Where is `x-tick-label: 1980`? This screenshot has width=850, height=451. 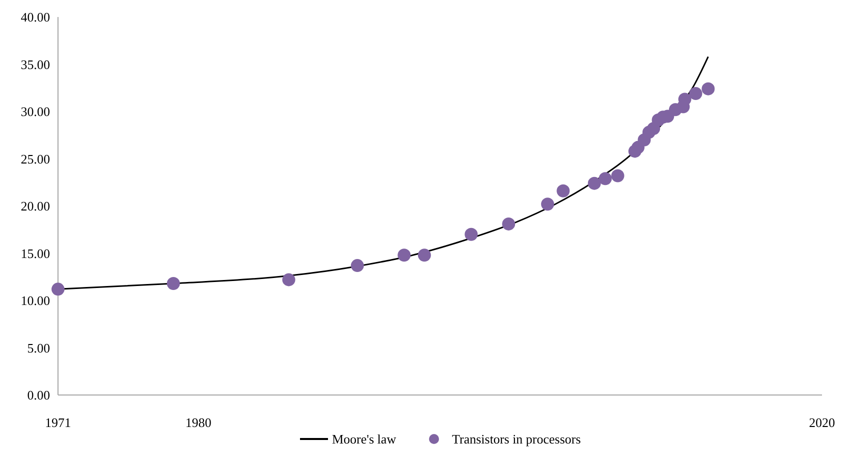 x-tick-label: 1980 is located at coordinates (198, 422).